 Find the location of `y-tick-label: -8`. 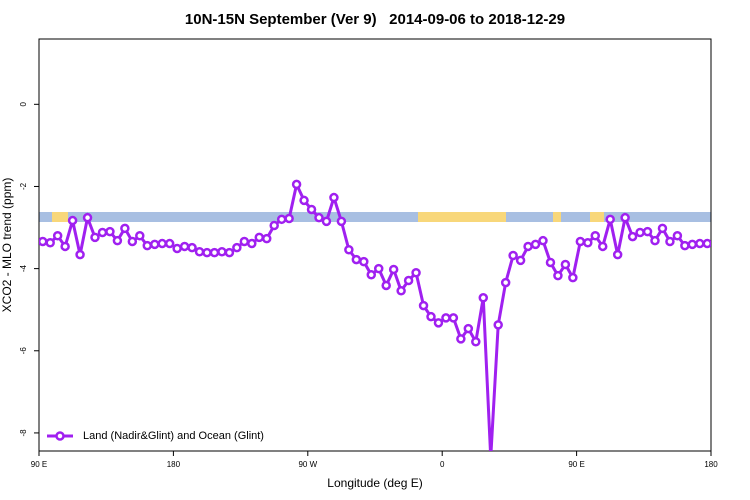

y-tick-label: -8 is located at coordinates (23, 433).